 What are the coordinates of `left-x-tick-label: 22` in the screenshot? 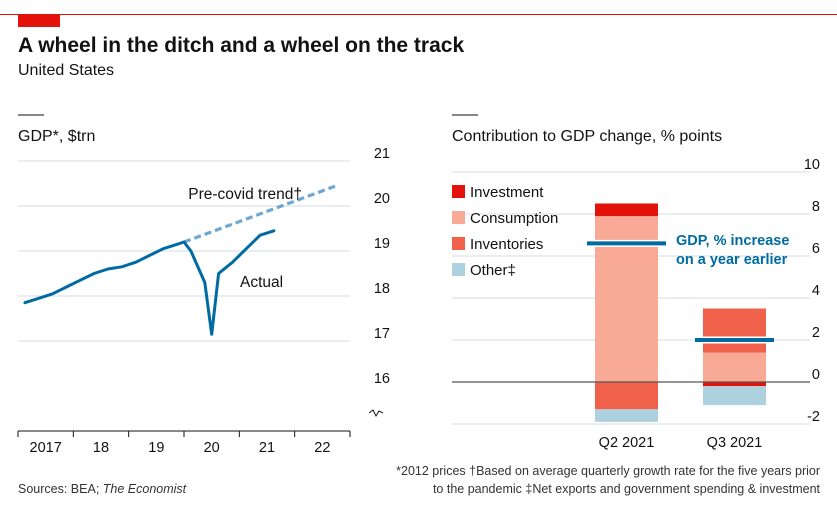 It's located at (322, 448).